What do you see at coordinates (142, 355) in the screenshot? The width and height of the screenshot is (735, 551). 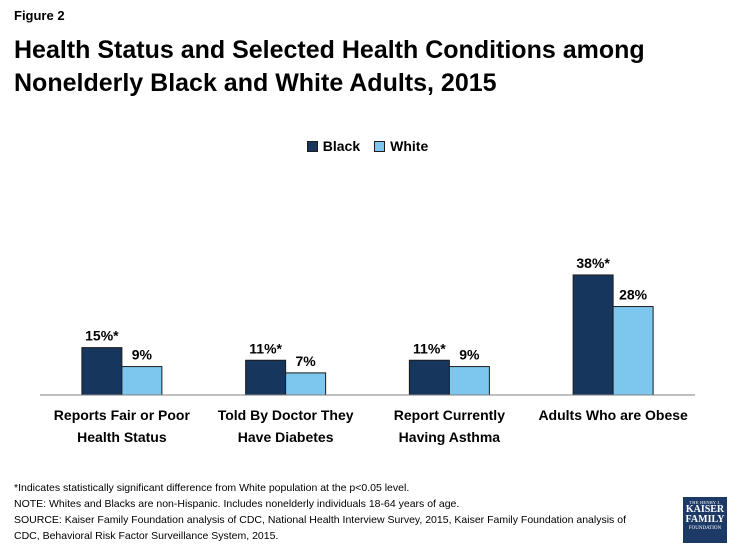 I see `data-label-white-0: 9%` at bounding box center [142, 355].